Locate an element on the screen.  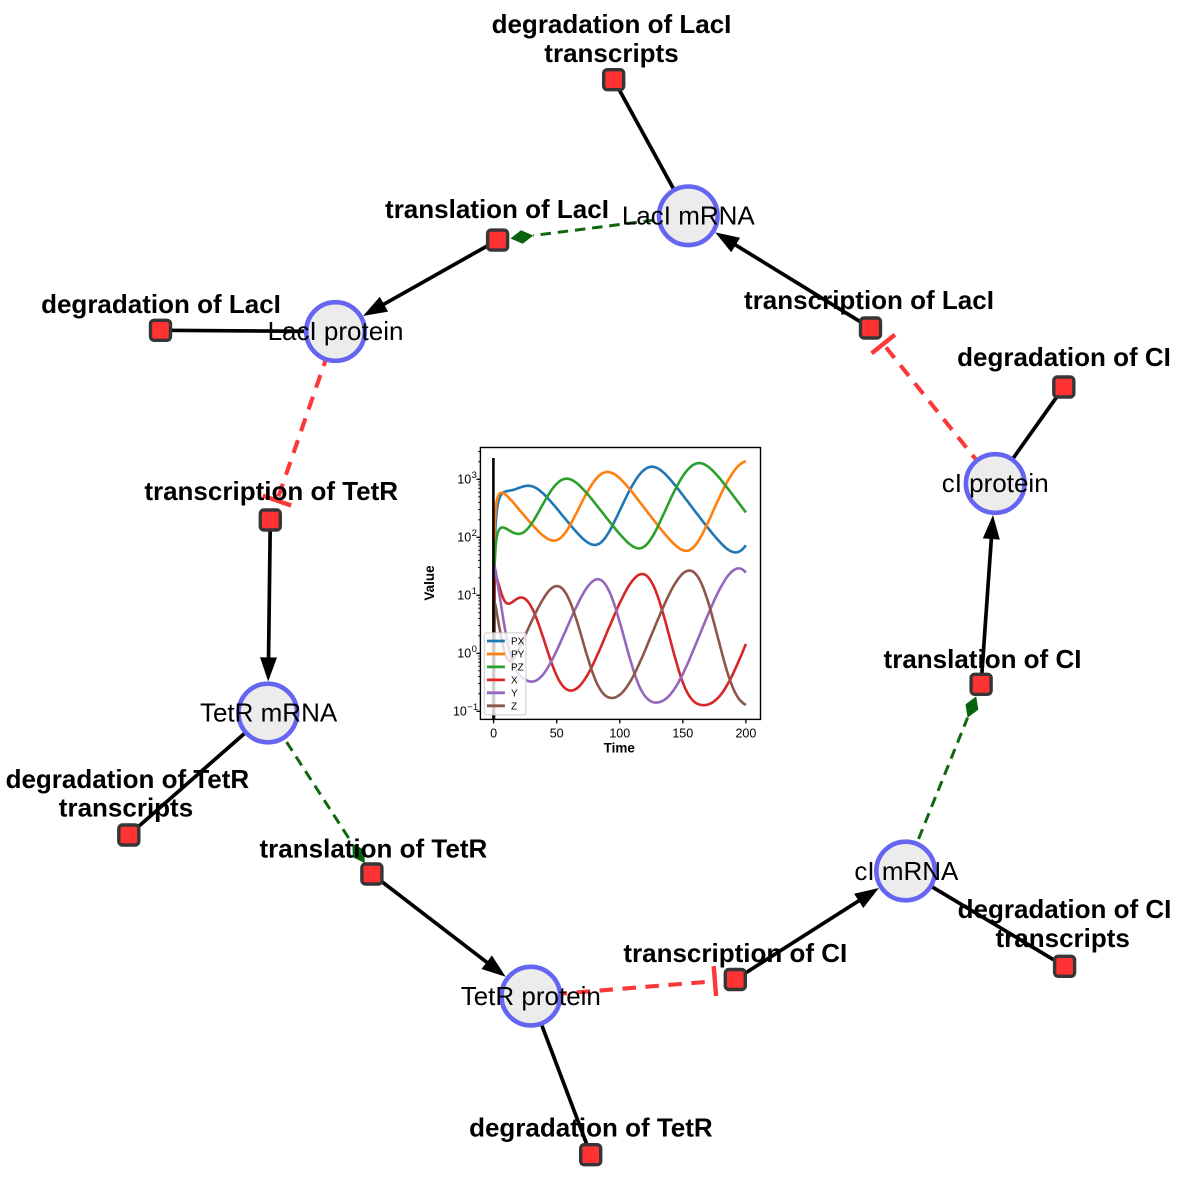
svg-text: X is located at coordinates (514, 680).